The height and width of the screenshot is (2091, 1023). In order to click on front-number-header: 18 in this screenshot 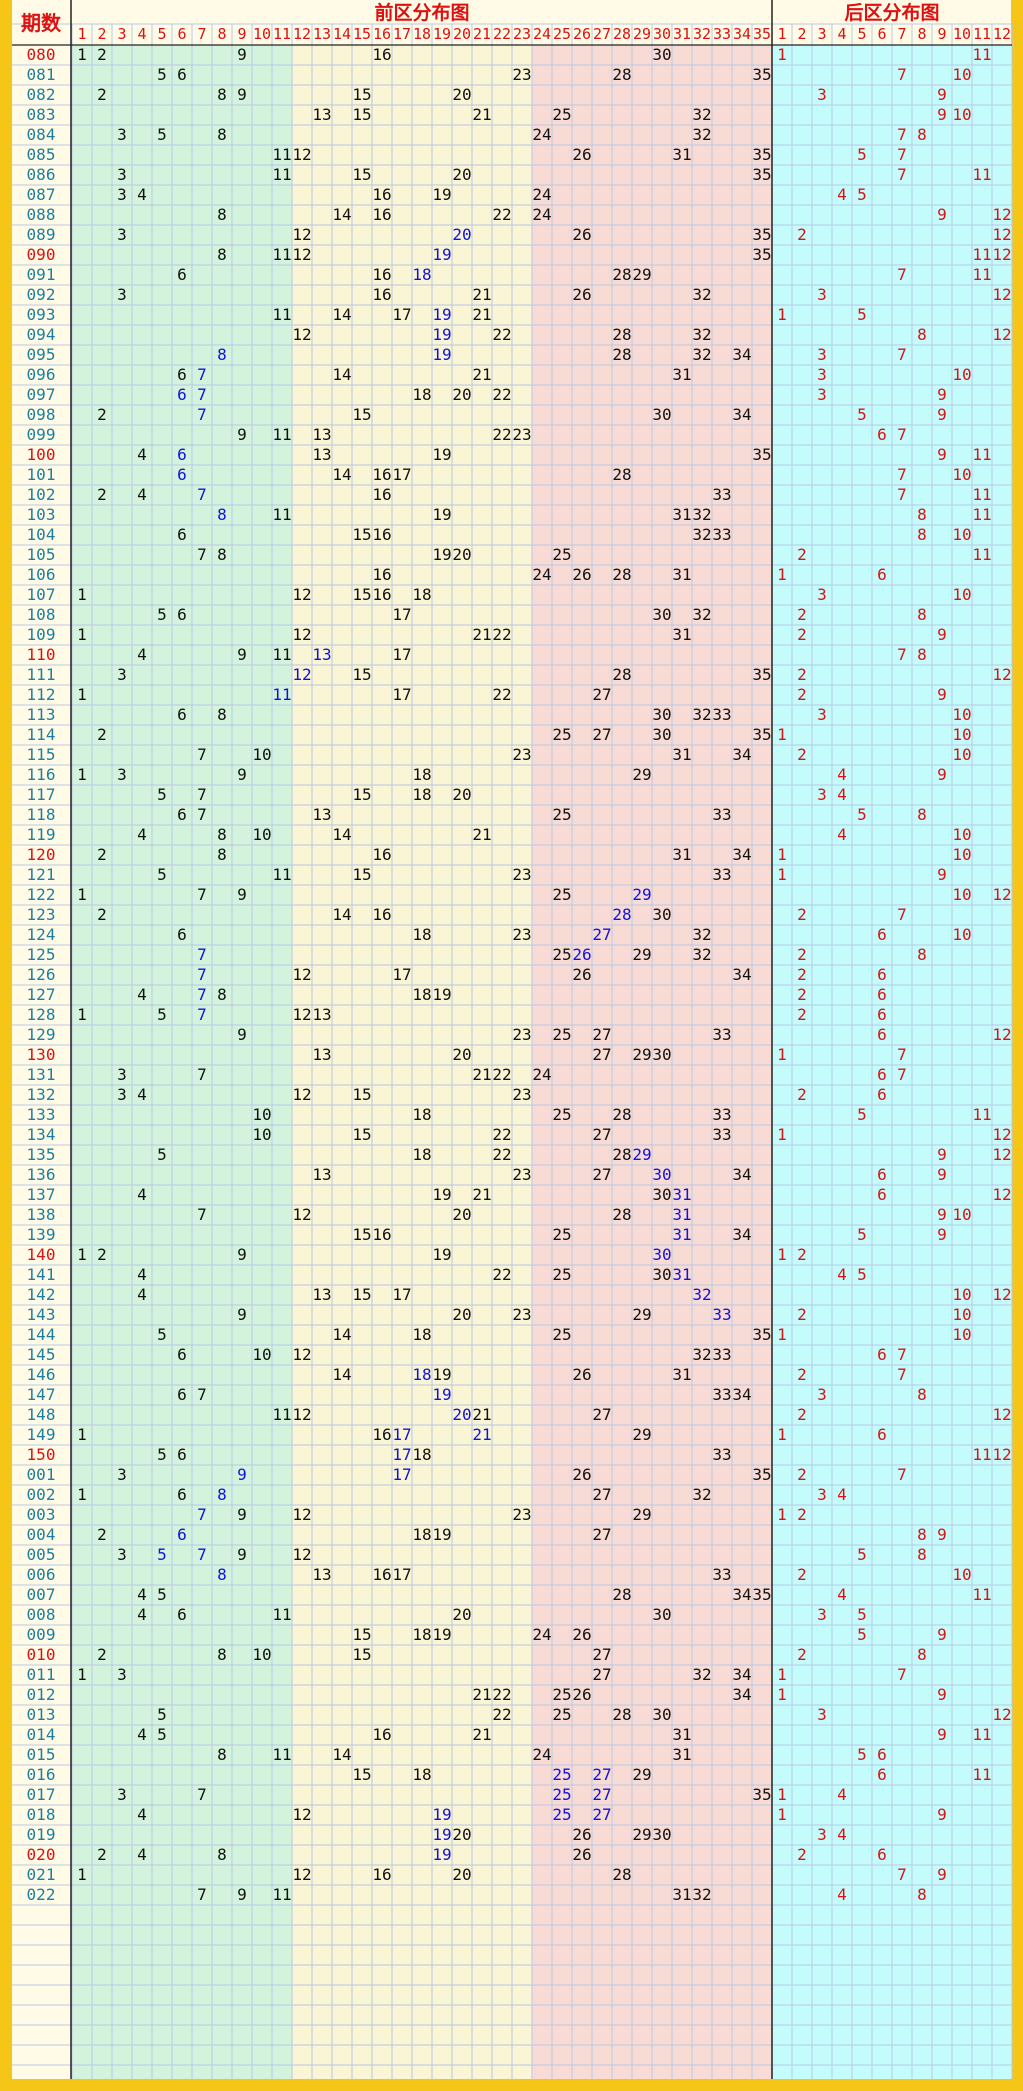, I will do `click(422, 34)`.